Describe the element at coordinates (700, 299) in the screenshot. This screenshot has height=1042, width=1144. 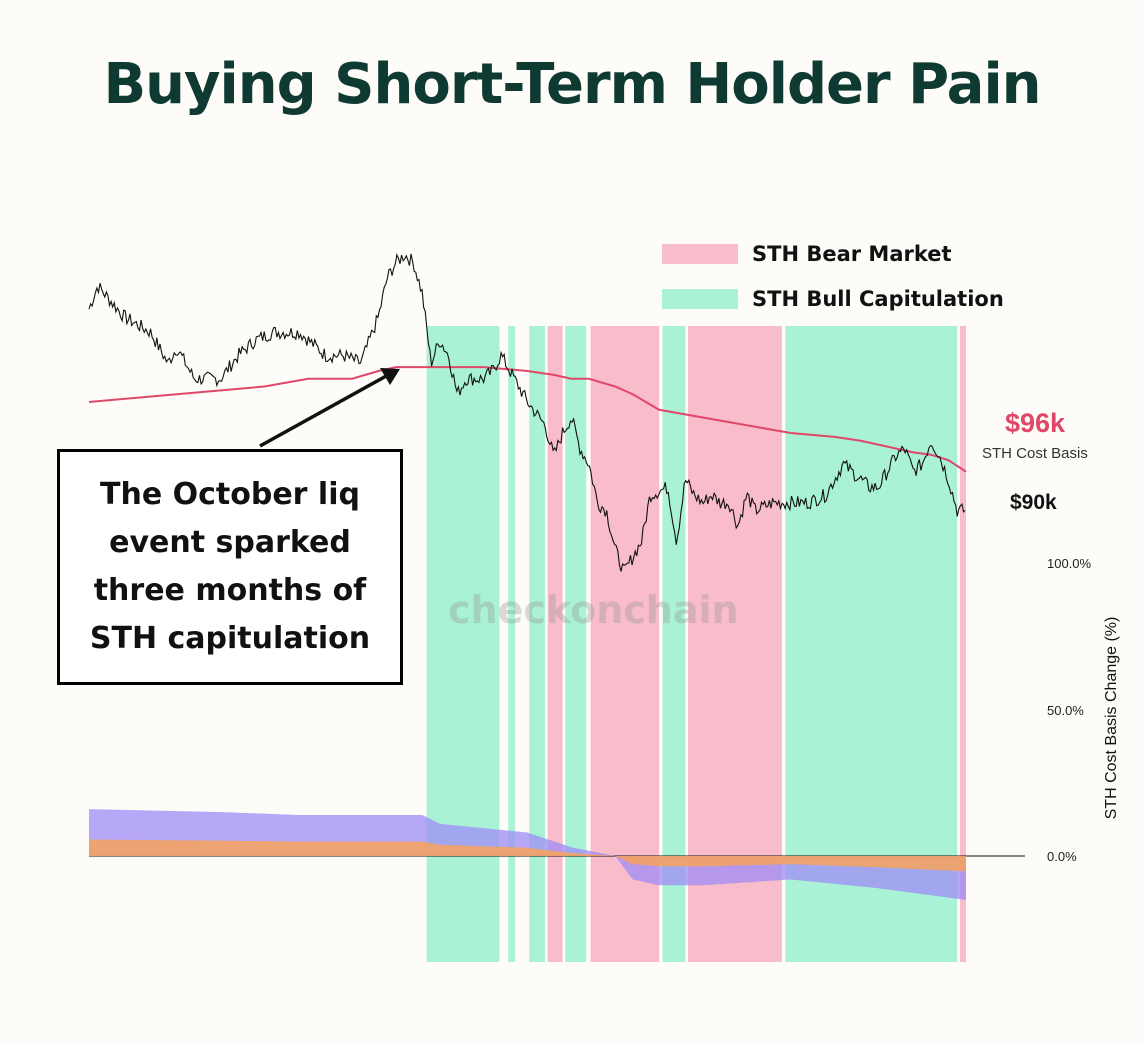
I see `legend-swatch-bull` at that location.